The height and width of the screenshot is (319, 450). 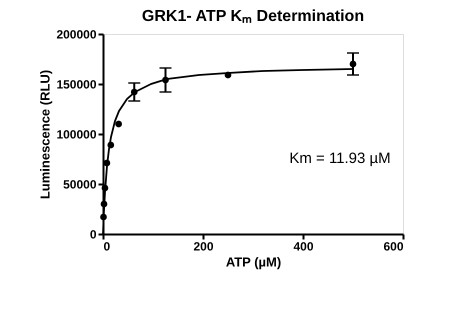 What do you see at coordinates (76, 35) in the screenshot?
I see `y-tick-label: 200000` at bounding box center [76, 35].